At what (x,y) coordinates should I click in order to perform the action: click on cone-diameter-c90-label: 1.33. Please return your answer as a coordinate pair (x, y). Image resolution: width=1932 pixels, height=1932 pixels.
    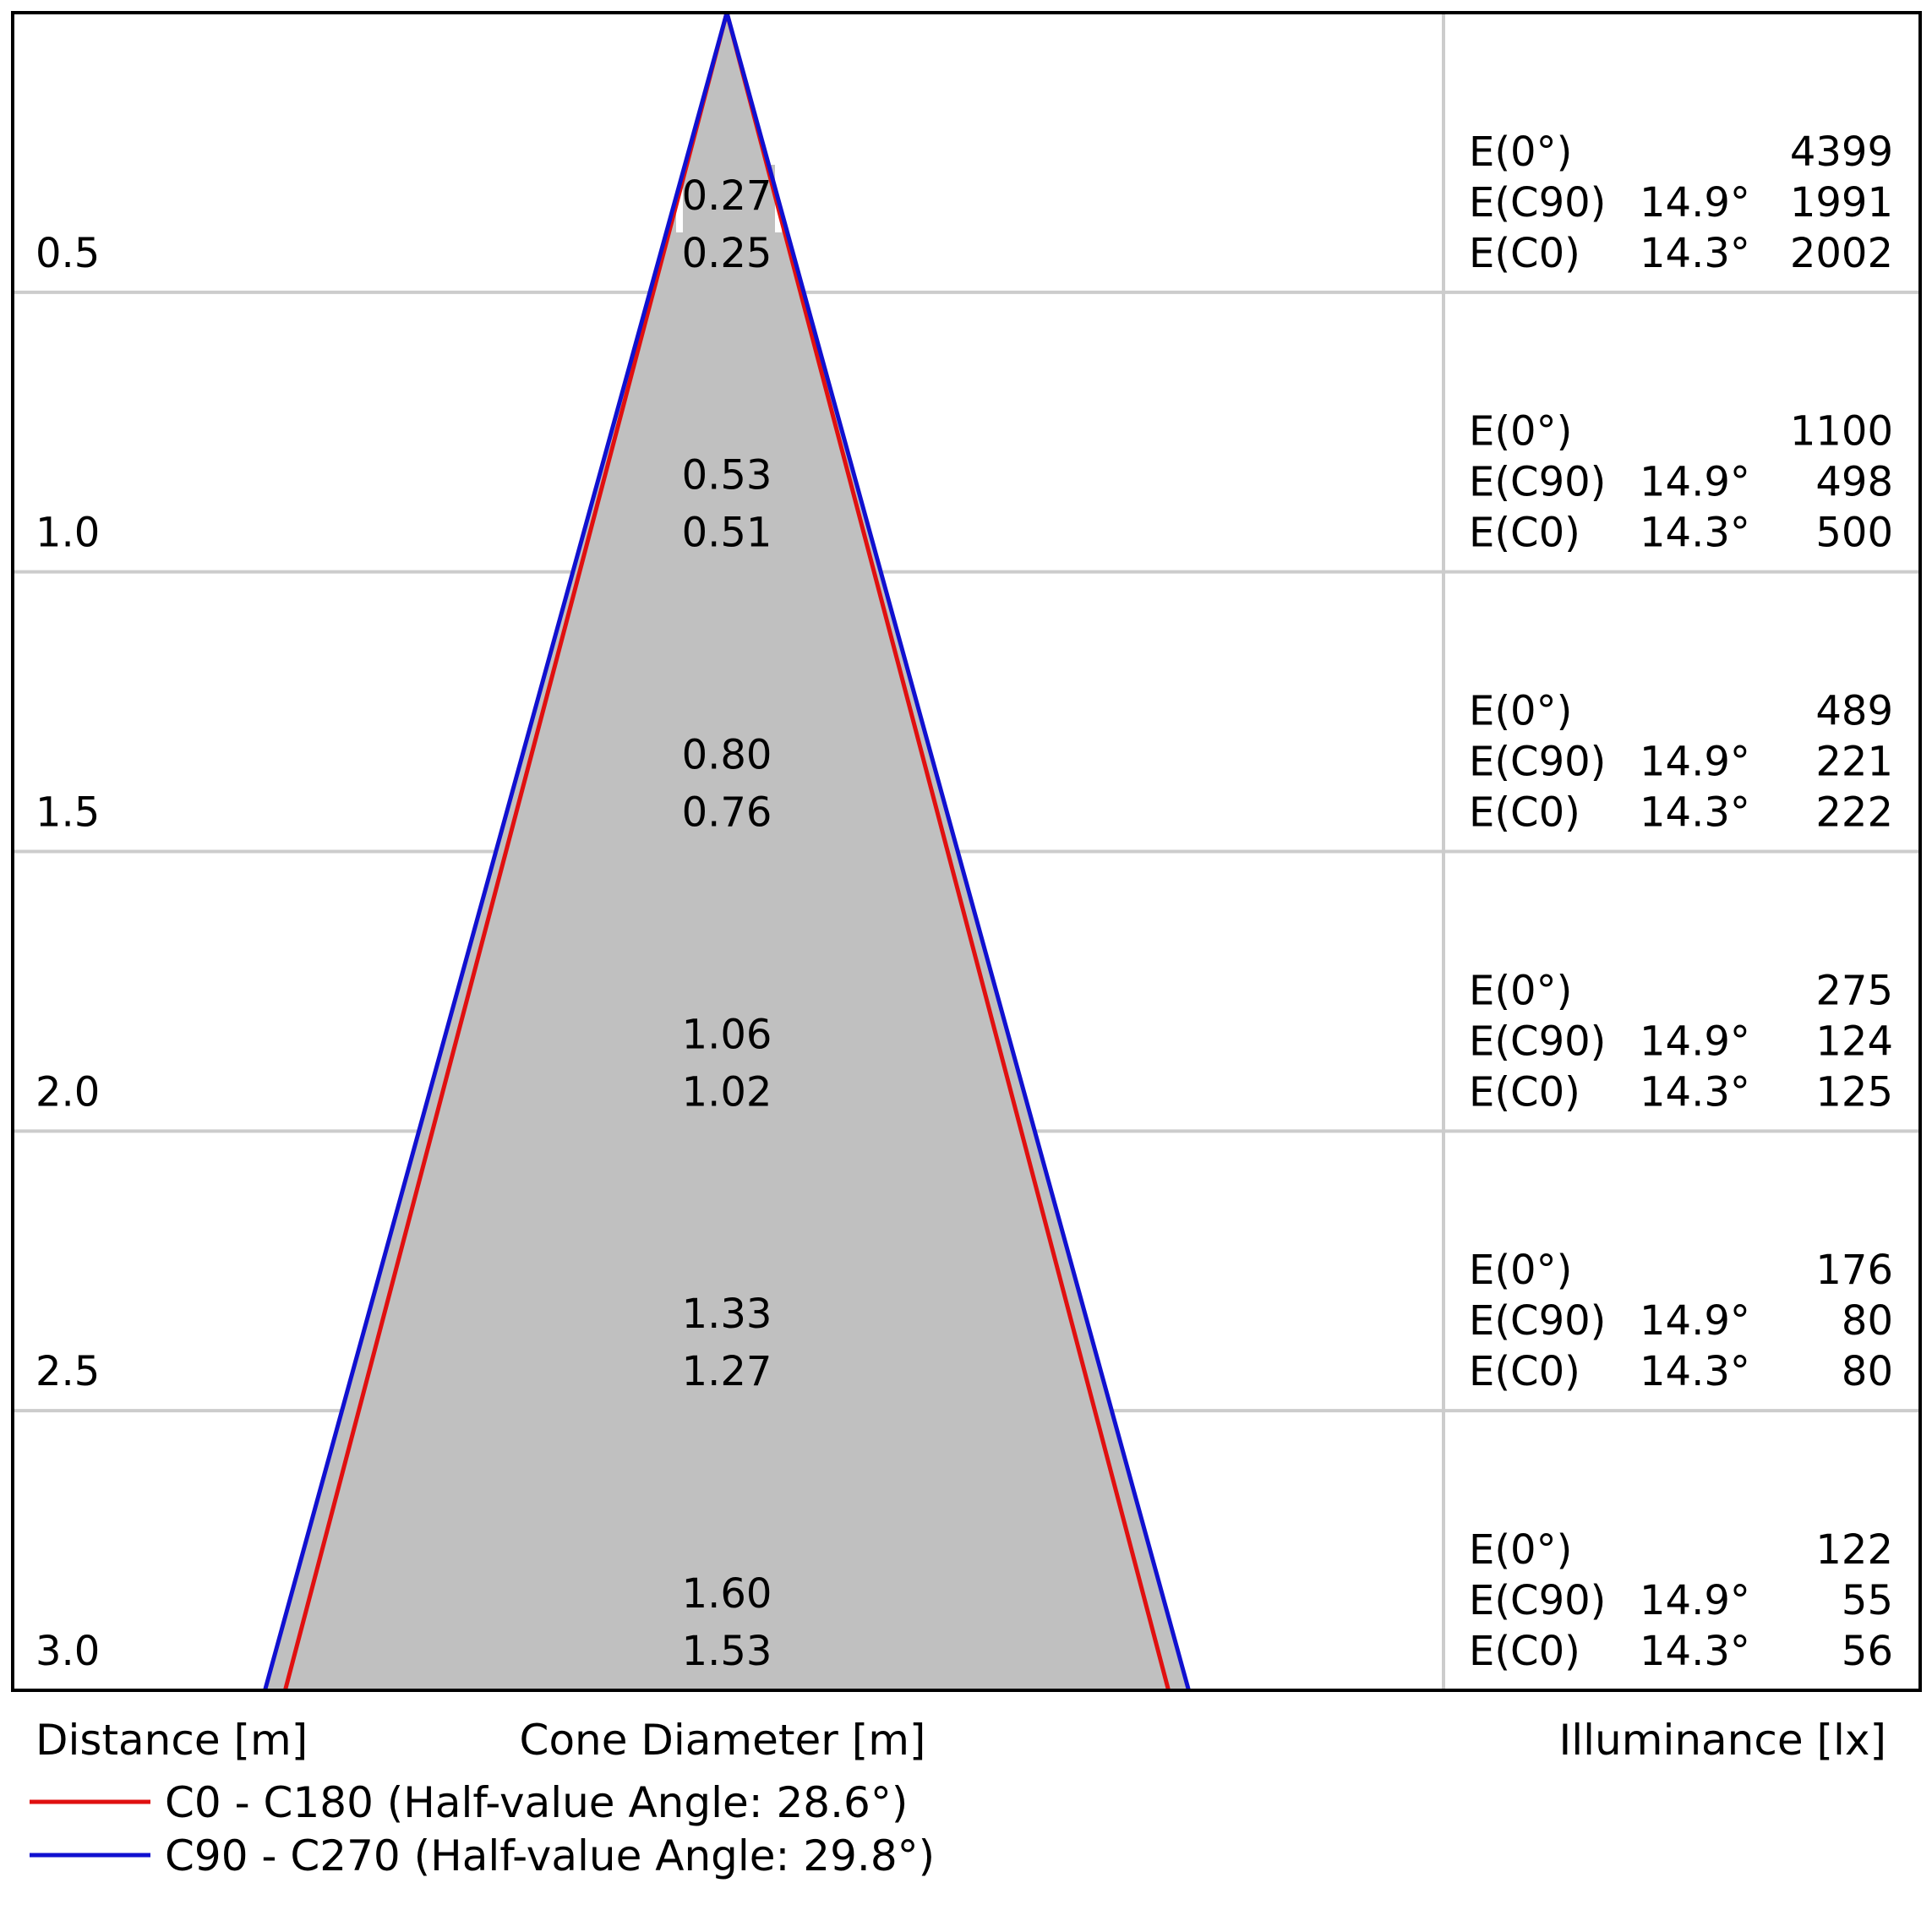
    Looking at the image, I should click on (727, 1314).